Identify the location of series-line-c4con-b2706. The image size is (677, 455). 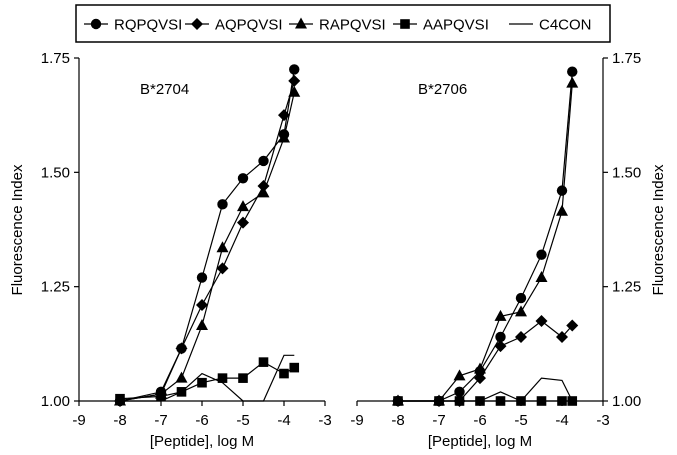
(485, 389).